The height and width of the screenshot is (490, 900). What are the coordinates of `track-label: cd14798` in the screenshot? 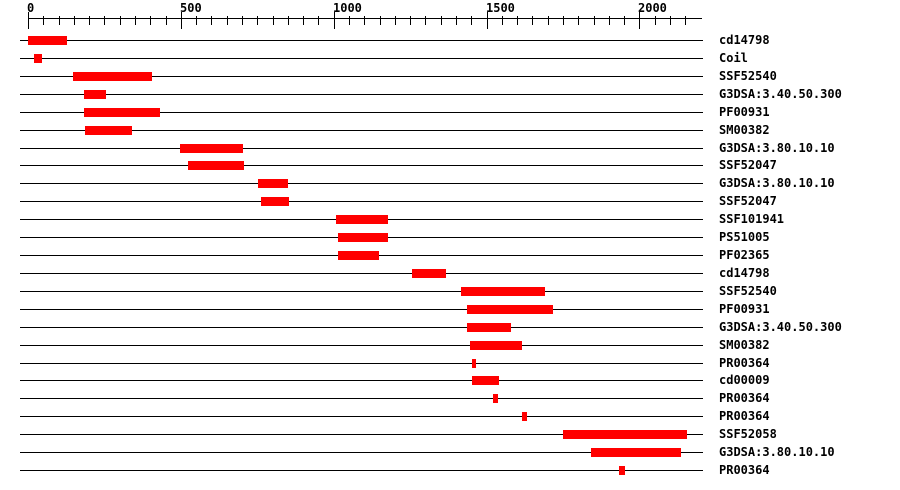 It's located at (744, 40).